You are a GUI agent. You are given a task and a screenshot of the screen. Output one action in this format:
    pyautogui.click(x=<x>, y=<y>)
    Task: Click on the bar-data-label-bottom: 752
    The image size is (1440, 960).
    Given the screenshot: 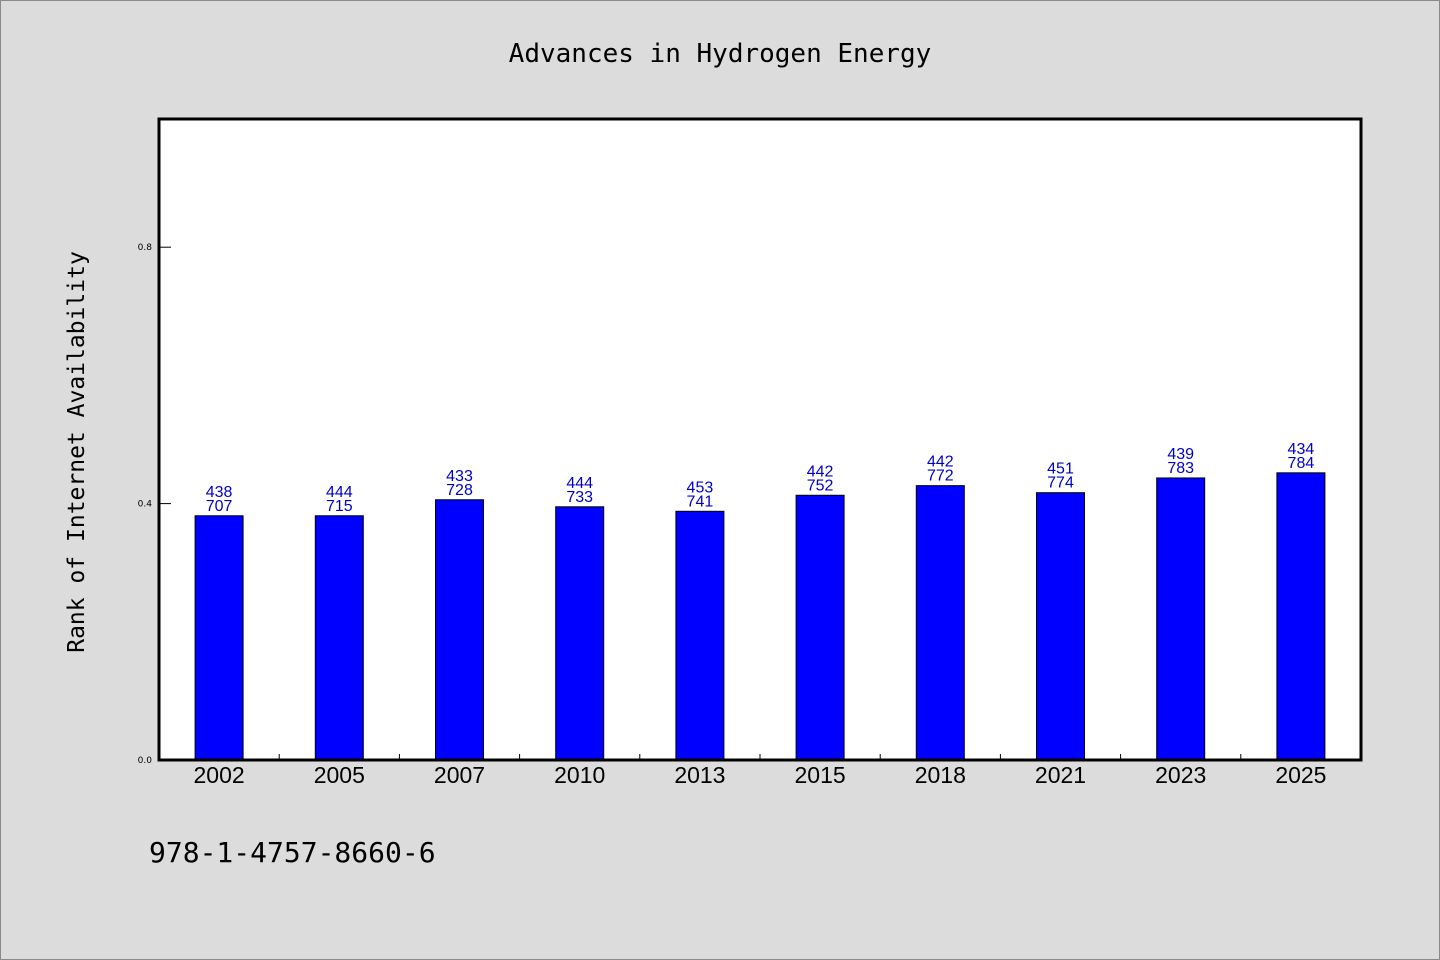 What is the action you would take?
    pyautogui.click(x=820, y=485)
    